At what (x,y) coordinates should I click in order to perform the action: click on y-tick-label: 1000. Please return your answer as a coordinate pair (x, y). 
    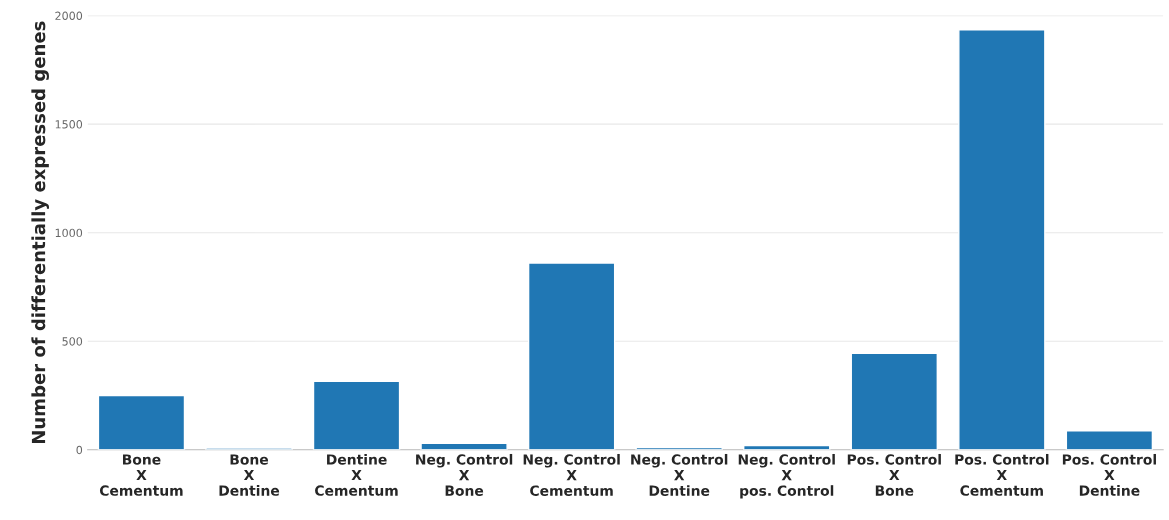
    Looking at the image, I should click on (69, 233).